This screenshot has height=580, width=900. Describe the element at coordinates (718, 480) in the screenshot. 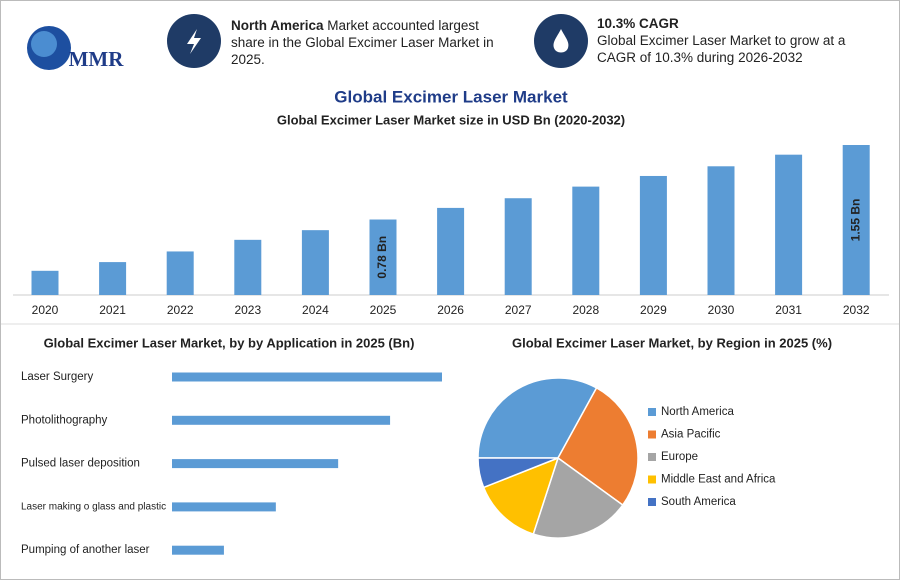

I see `legend-label: Middle East and Africa` at that location.